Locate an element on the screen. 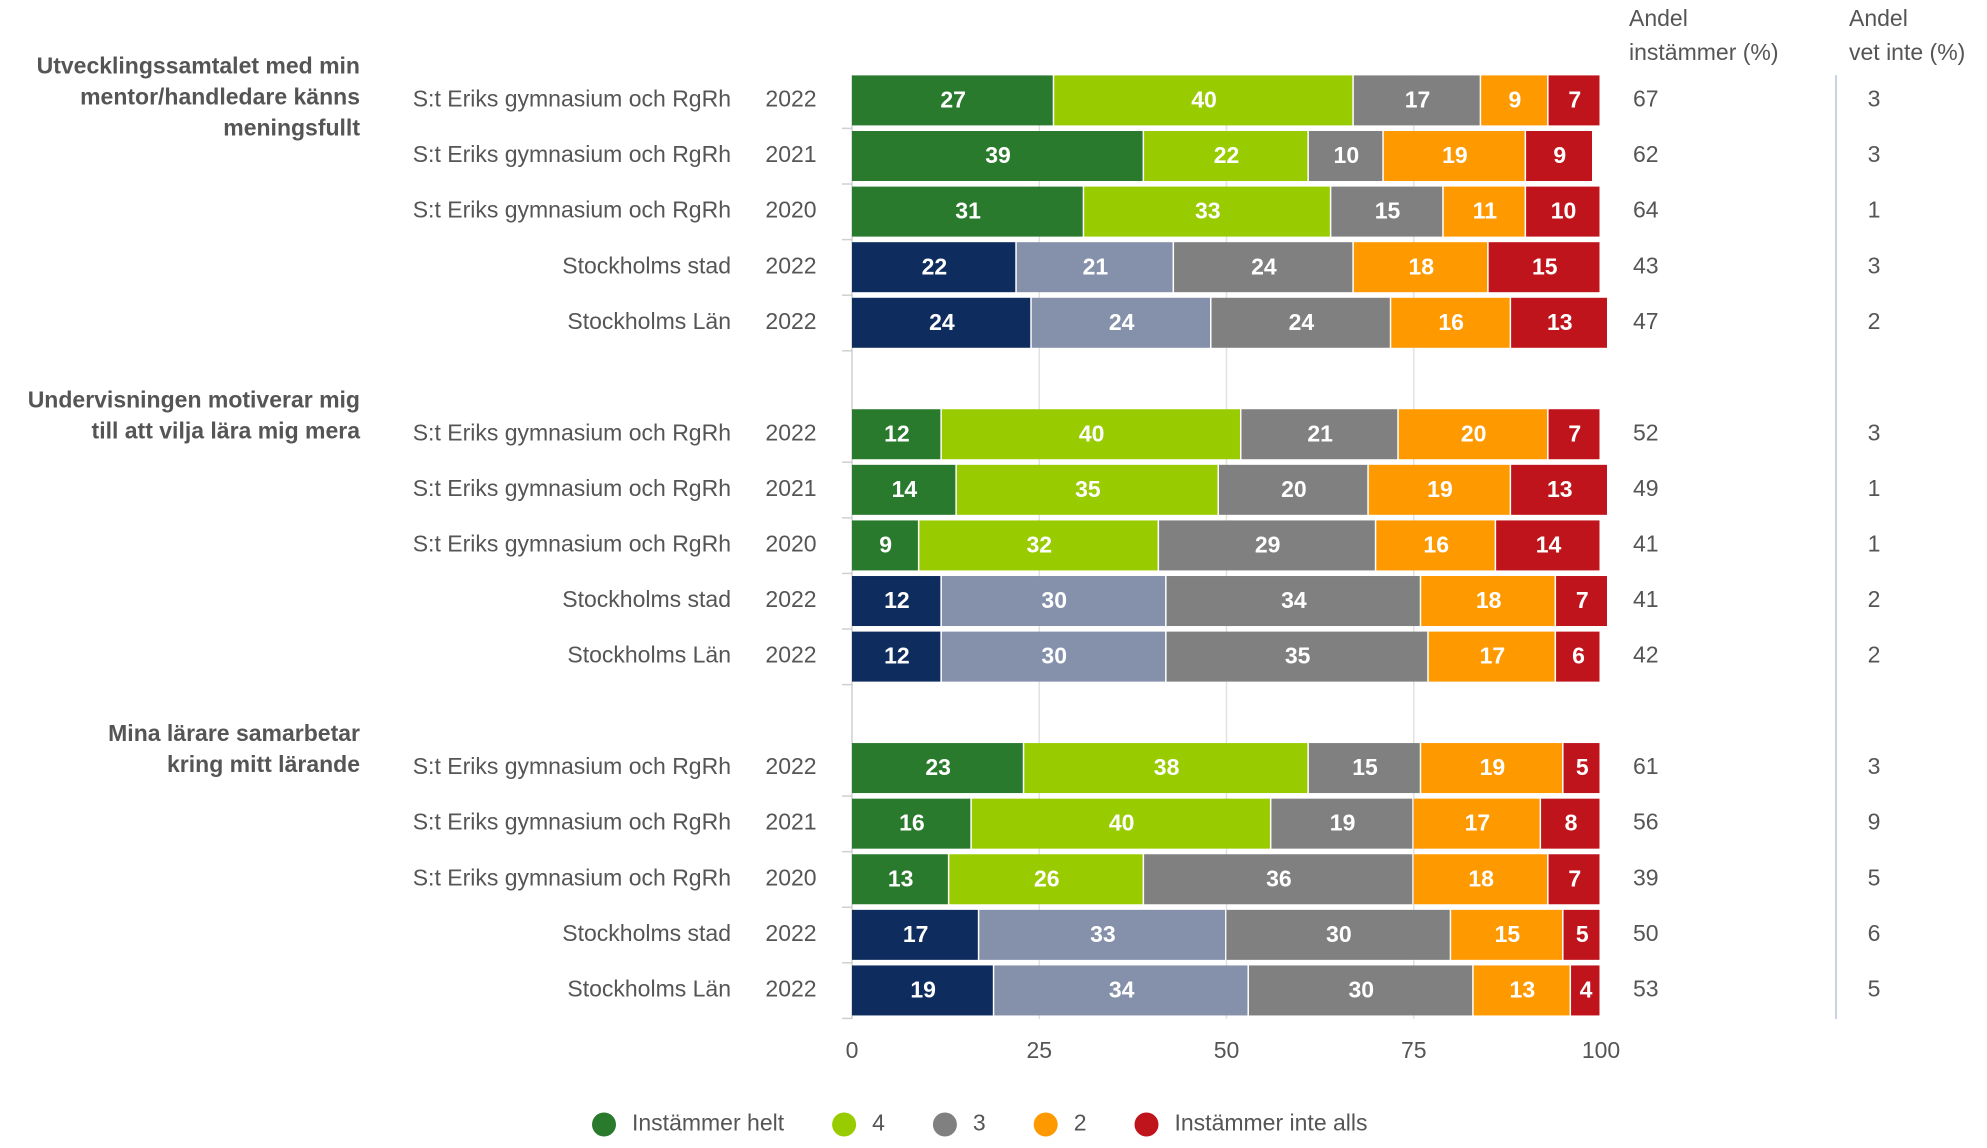 The image size is (1987, 1148). bar-label: 36 is located at coordinates (1279, 878).